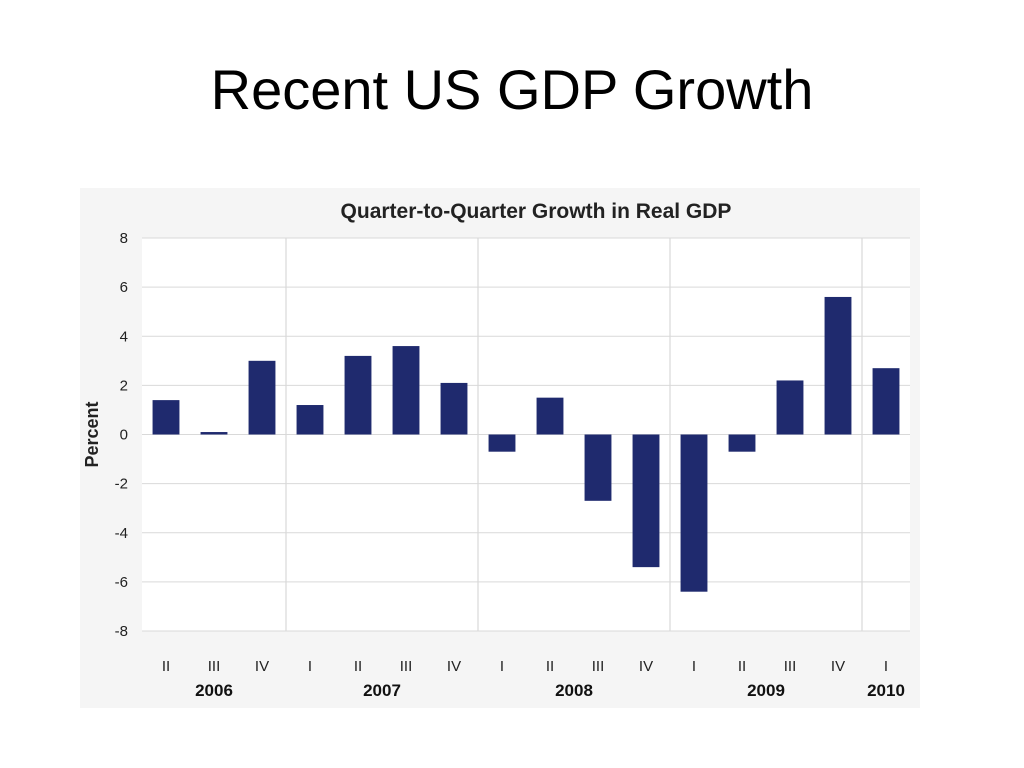 This screenshot has height=768, width=1024. Describe the element at coordinates (124, 287) in the screenshot. I see `y-tick-label: 6` at that location.